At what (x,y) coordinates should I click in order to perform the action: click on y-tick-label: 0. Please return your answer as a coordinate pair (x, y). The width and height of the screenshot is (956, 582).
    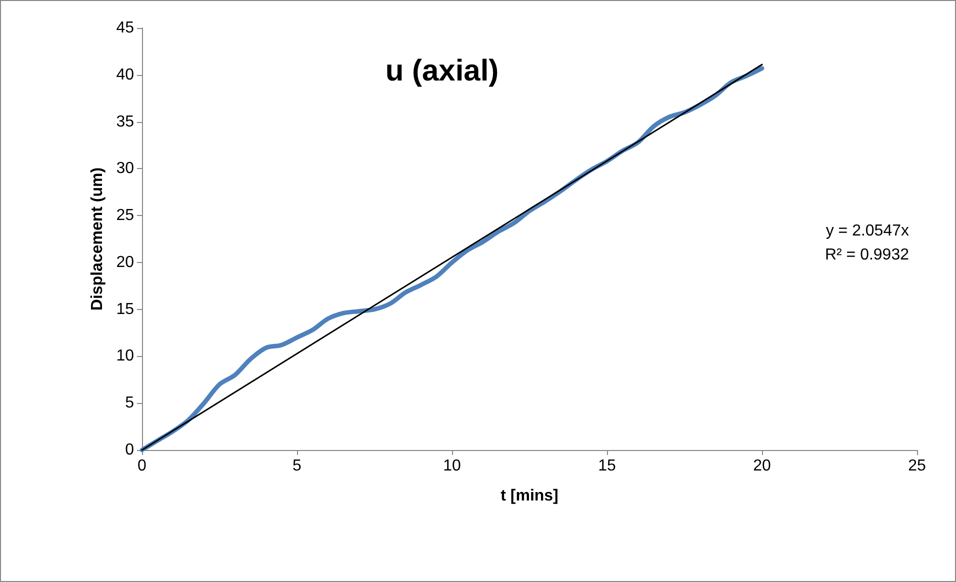
    Looking at the image, I should click on (129, 450).